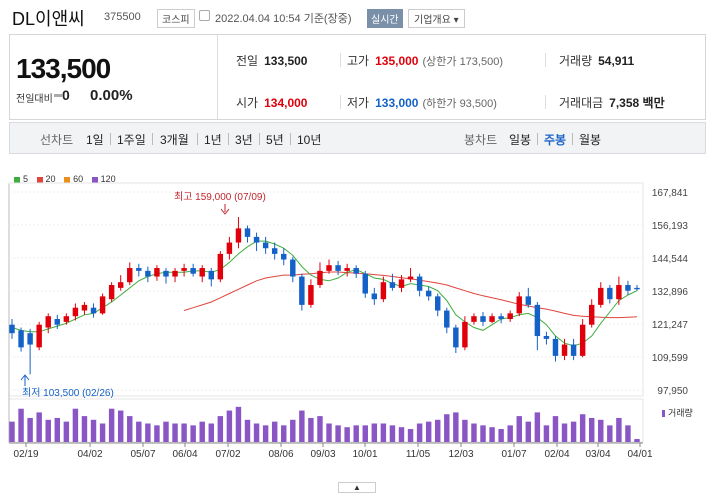 The image size is (714, 496). Describe the element at coordinates (50, 179) in the screenshot. I see `ma20-label: 20` at that location.